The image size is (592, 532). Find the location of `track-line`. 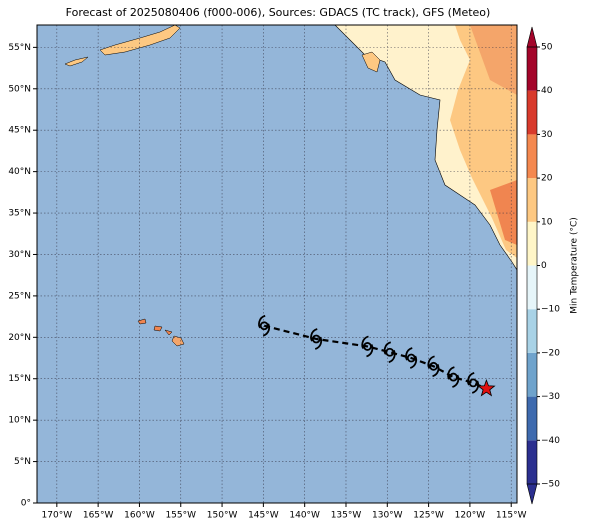

track-line is located at coordinates (375, 357).